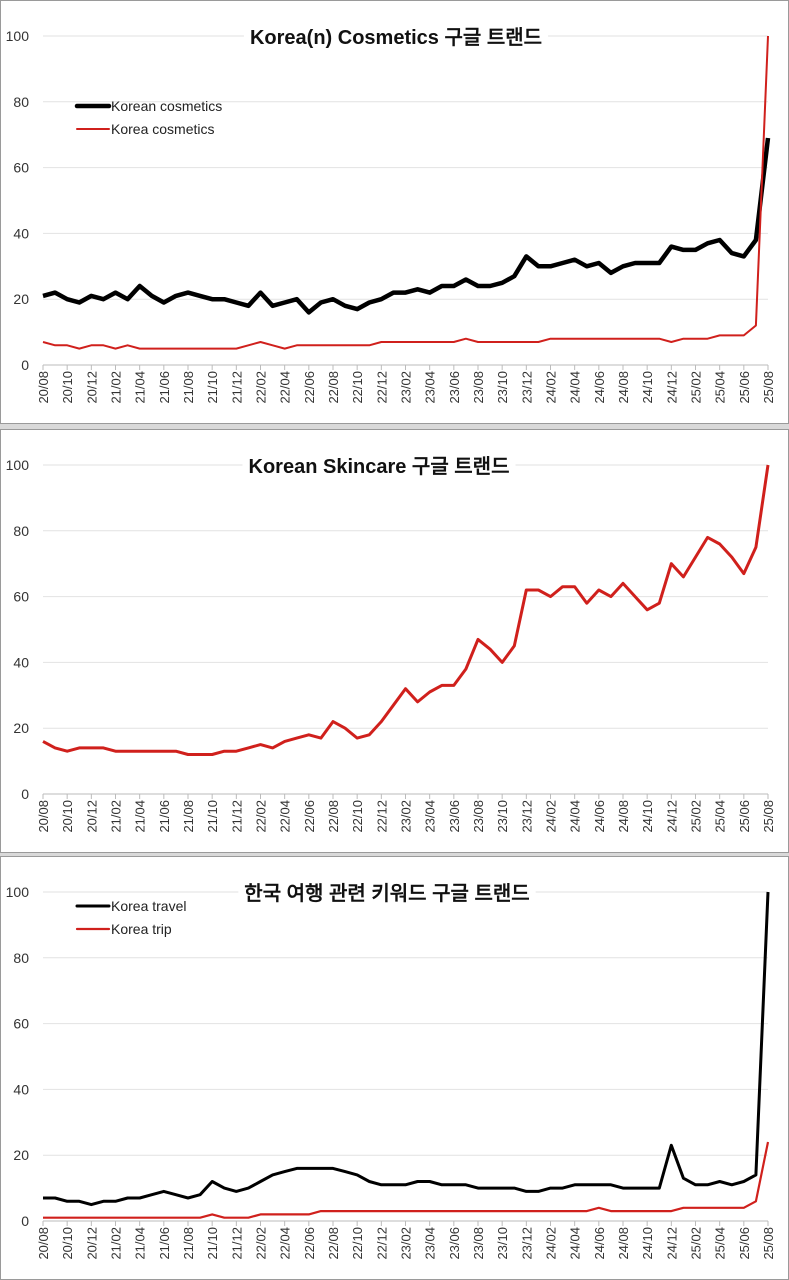  Describe the element at coordinates (261, 1243) in the screenshot. I see `x-tick-label: 22/02` at that location.